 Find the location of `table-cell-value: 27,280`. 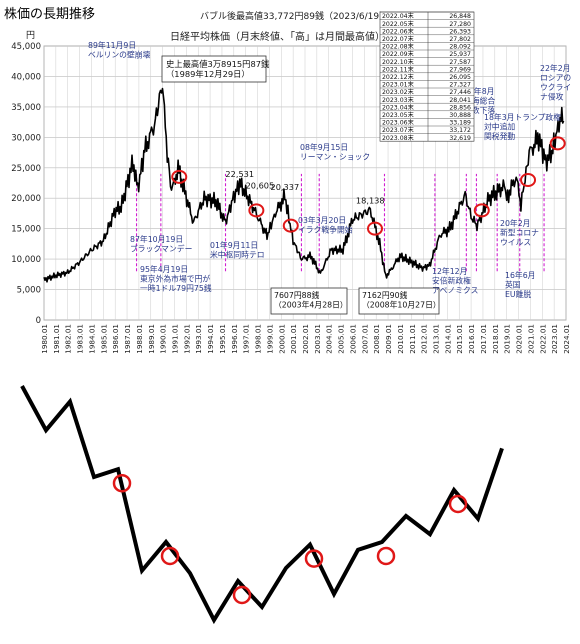

table-cell-value: 27,280 is located at coordinates (460, 24).